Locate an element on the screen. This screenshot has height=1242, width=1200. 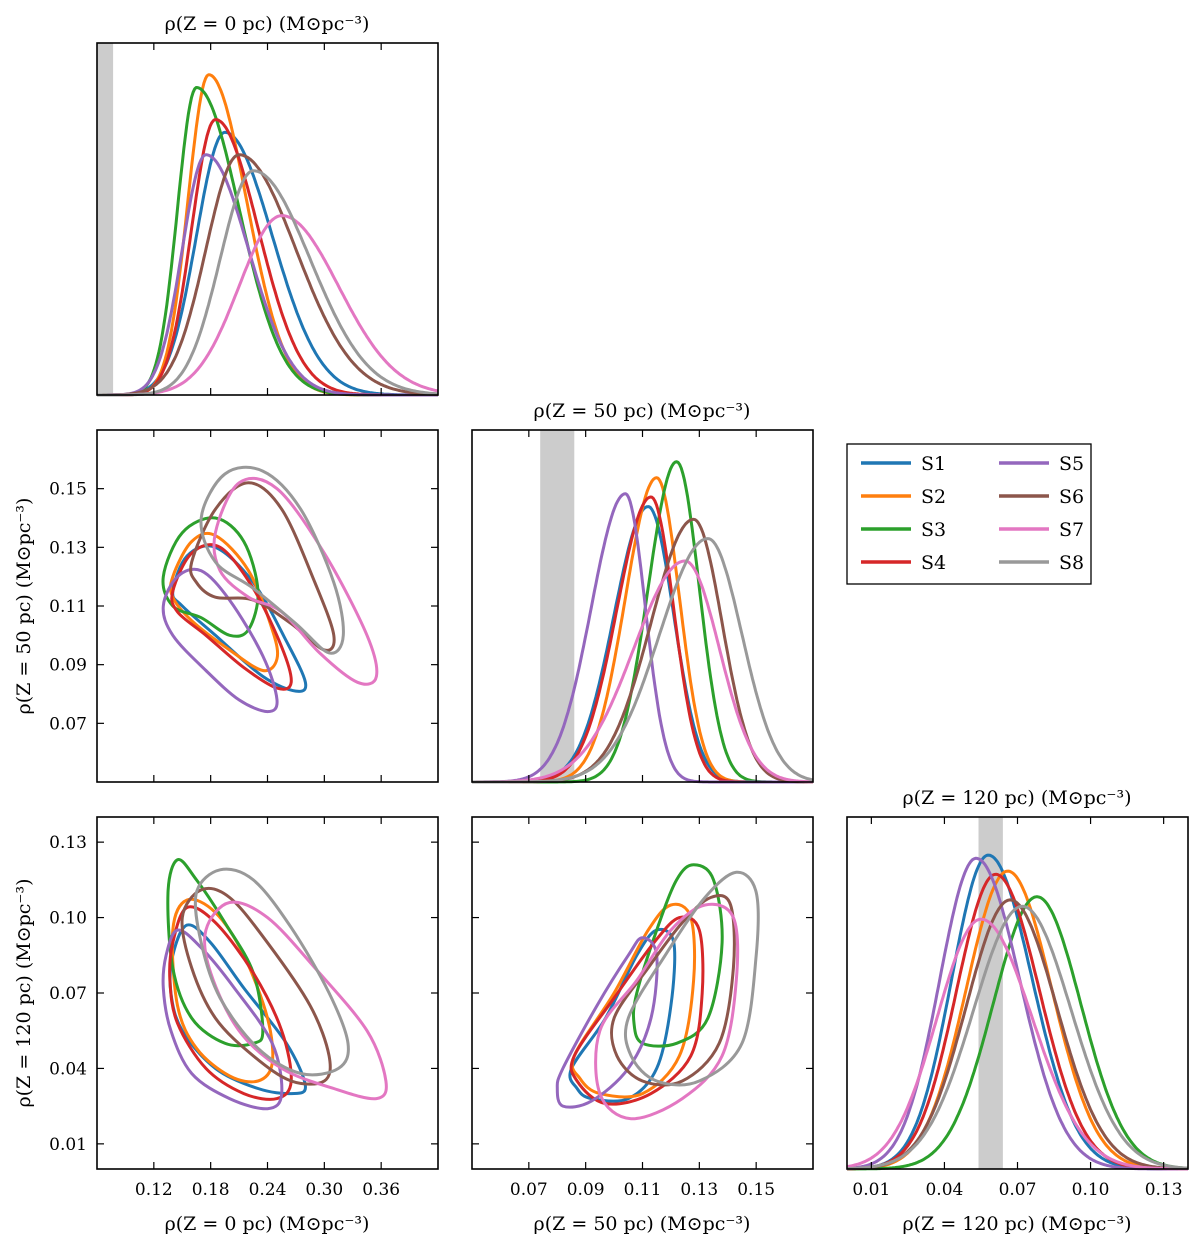
marginal-rho0-S3 is located at coordinates (267, 241).